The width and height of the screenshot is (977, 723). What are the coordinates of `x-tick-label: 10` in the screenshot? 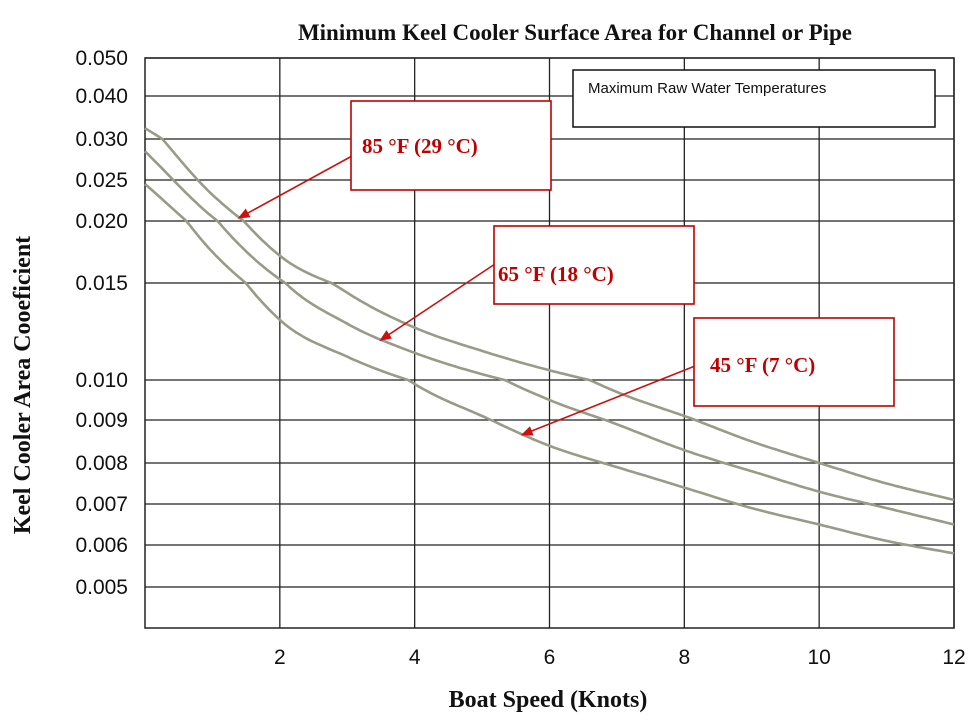 It's located at (818, 657).